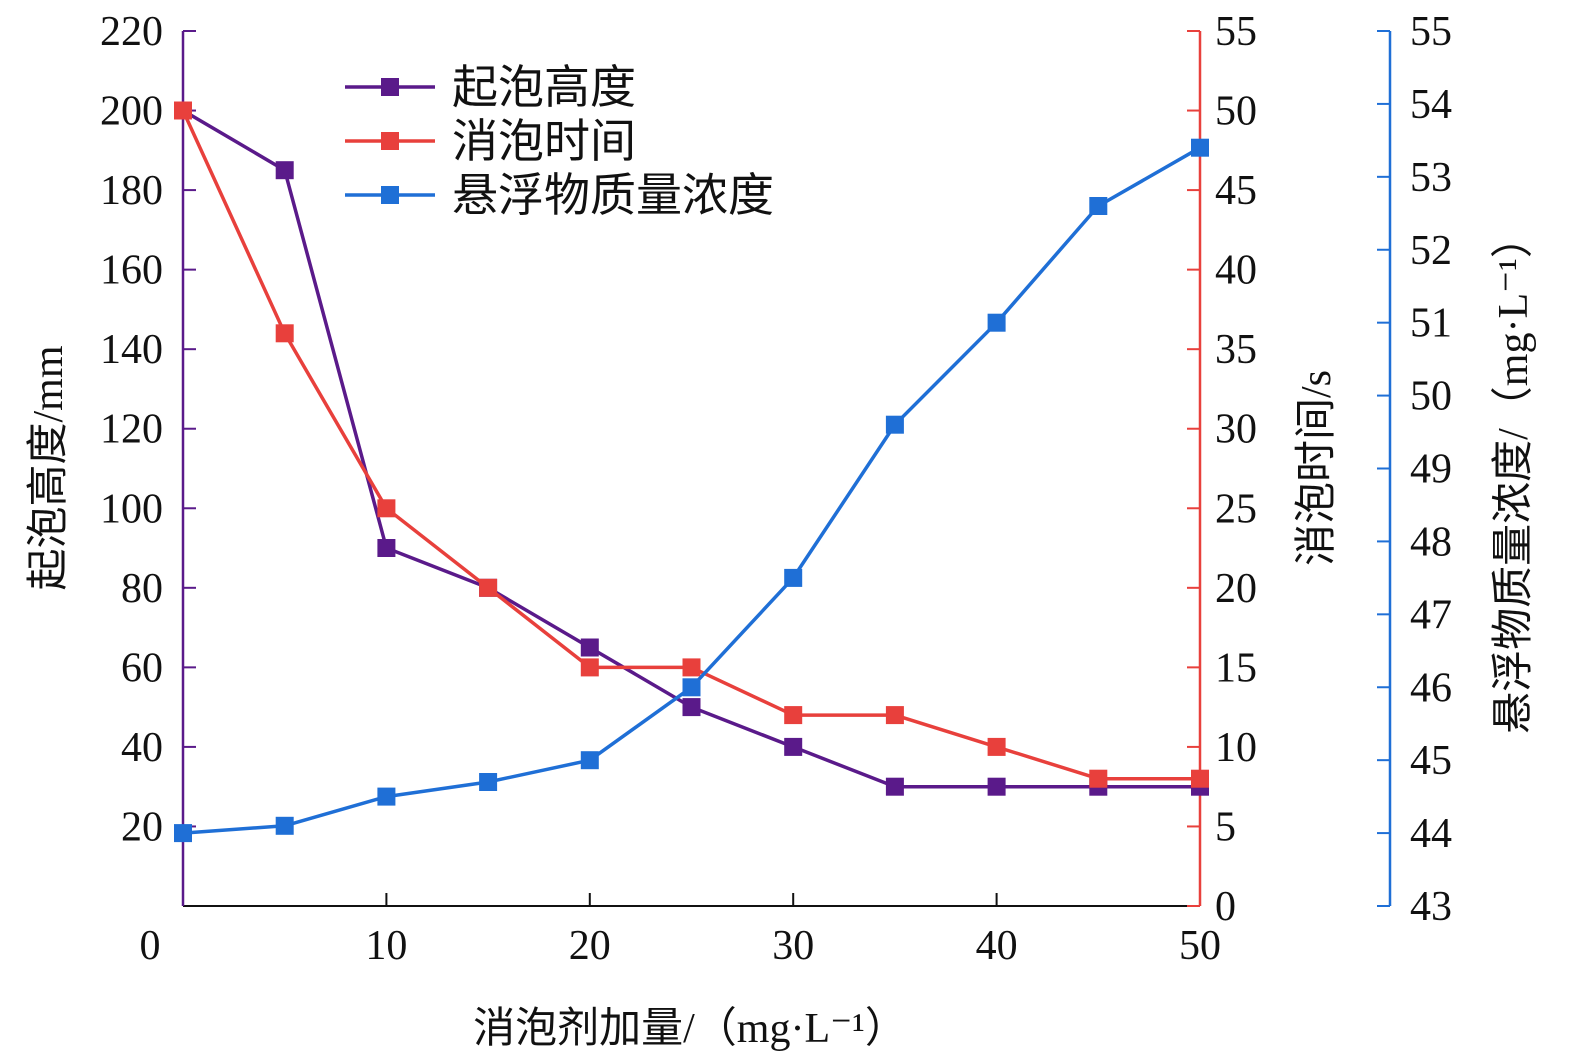  What do you see at coordinates (1431, 178) in the screenshot?
I see `right2-y-tick-label: 53` at bounding box center [1431, 178].